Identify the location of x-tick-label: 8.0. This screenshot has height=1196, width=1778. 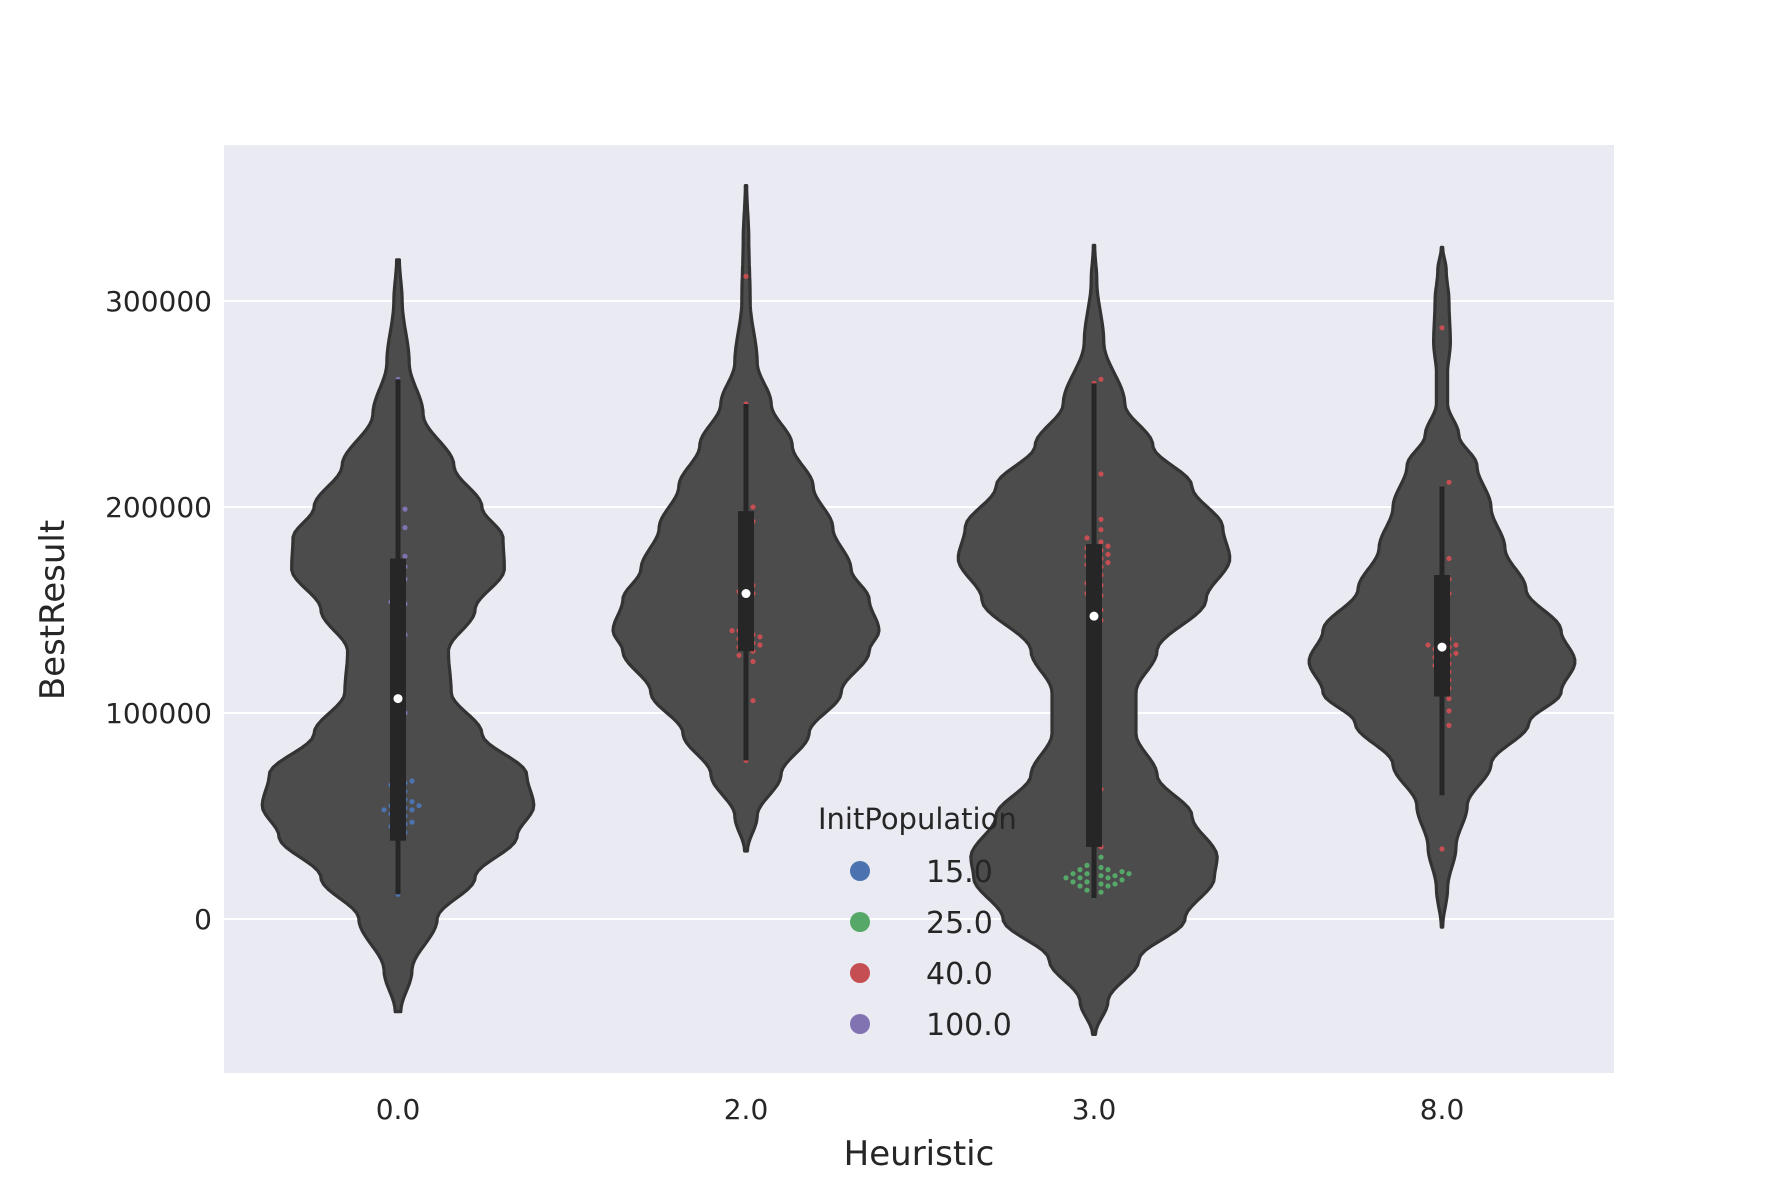
(1442, 1109).